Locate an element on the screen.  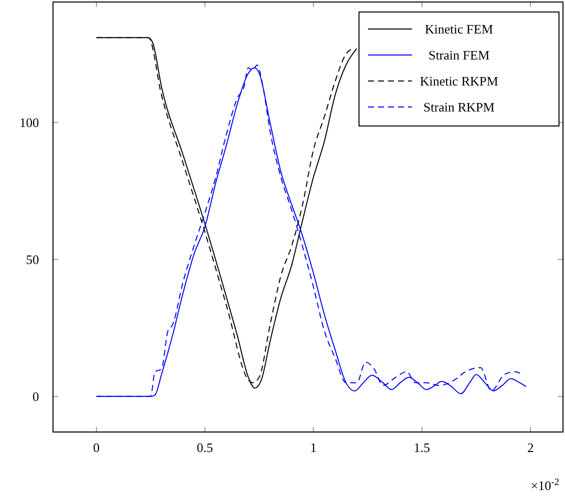
x-tick-label: 0.5 is located at coordinates (205, 447).